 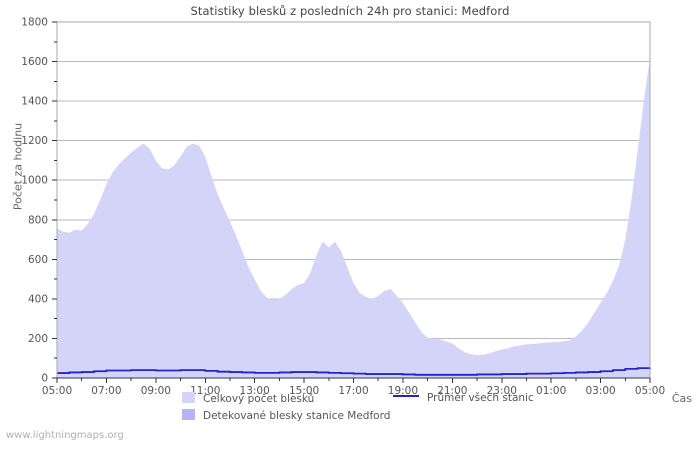 I want to click on svg-text: 1000, so click(x=34, y=181).